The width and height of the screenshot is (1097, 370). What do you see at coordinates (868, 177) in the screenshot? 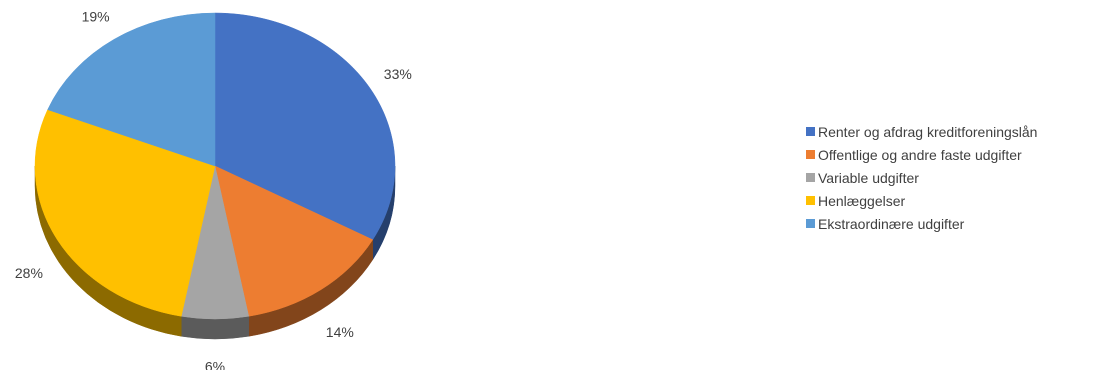
I see `legend-label-variable: Variable udgifter` at bounding box center [868, 177].